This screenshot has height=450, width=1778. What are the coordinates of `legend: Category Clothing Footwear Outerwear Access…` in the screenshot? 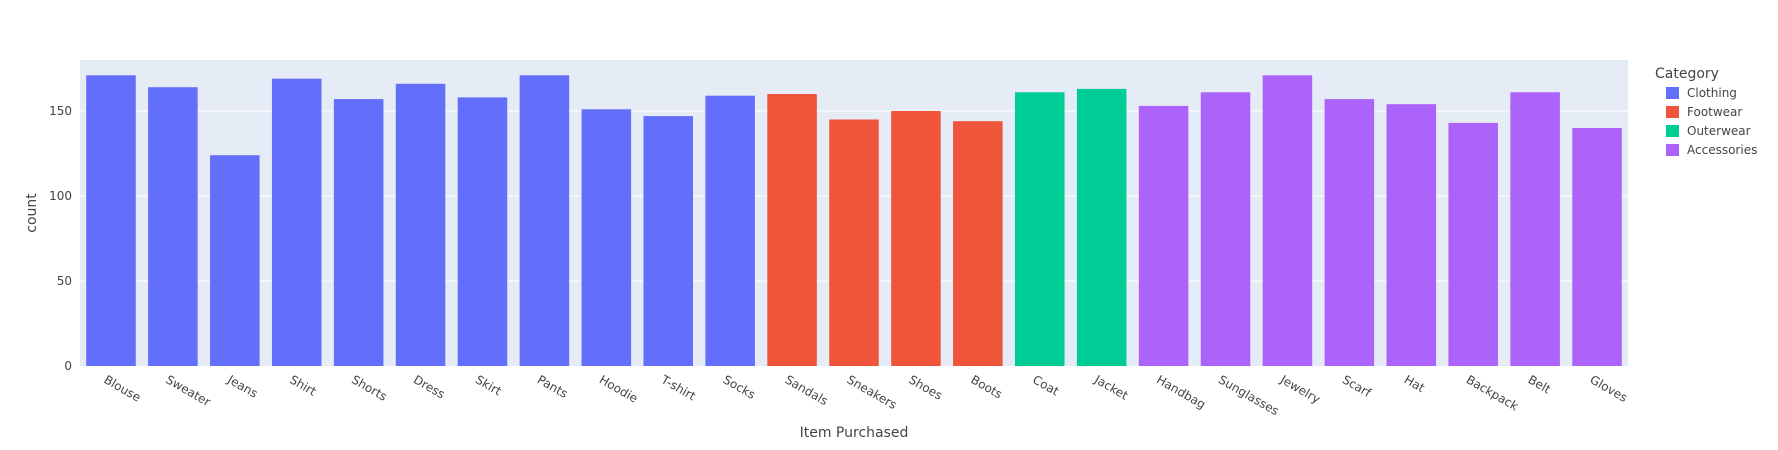 It's located at (1706, 111).